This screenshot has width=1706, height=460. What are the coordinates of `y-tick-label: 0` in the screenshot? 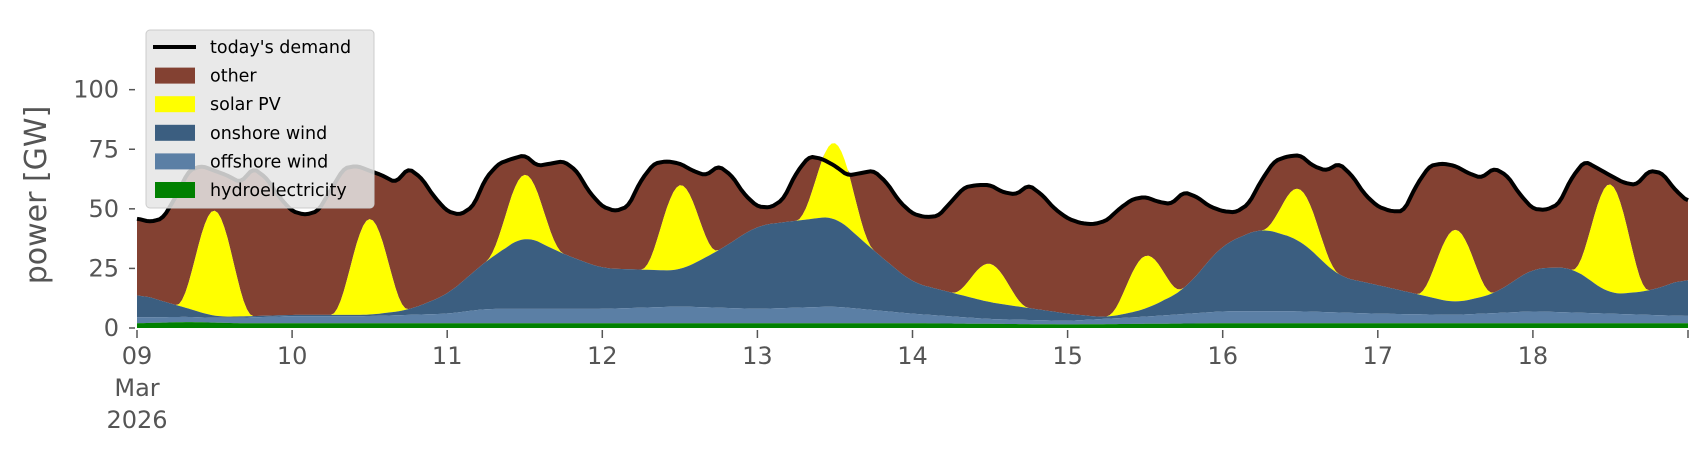 It's located at (111, 328).